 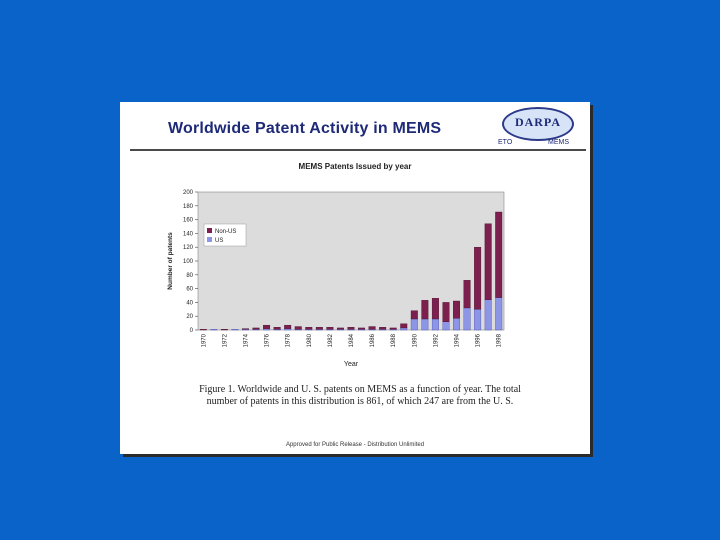 What do you see at coordinates (219, 241) in the screenshot?
I see `legend-label-us: US` at bounding box center [219, 241].